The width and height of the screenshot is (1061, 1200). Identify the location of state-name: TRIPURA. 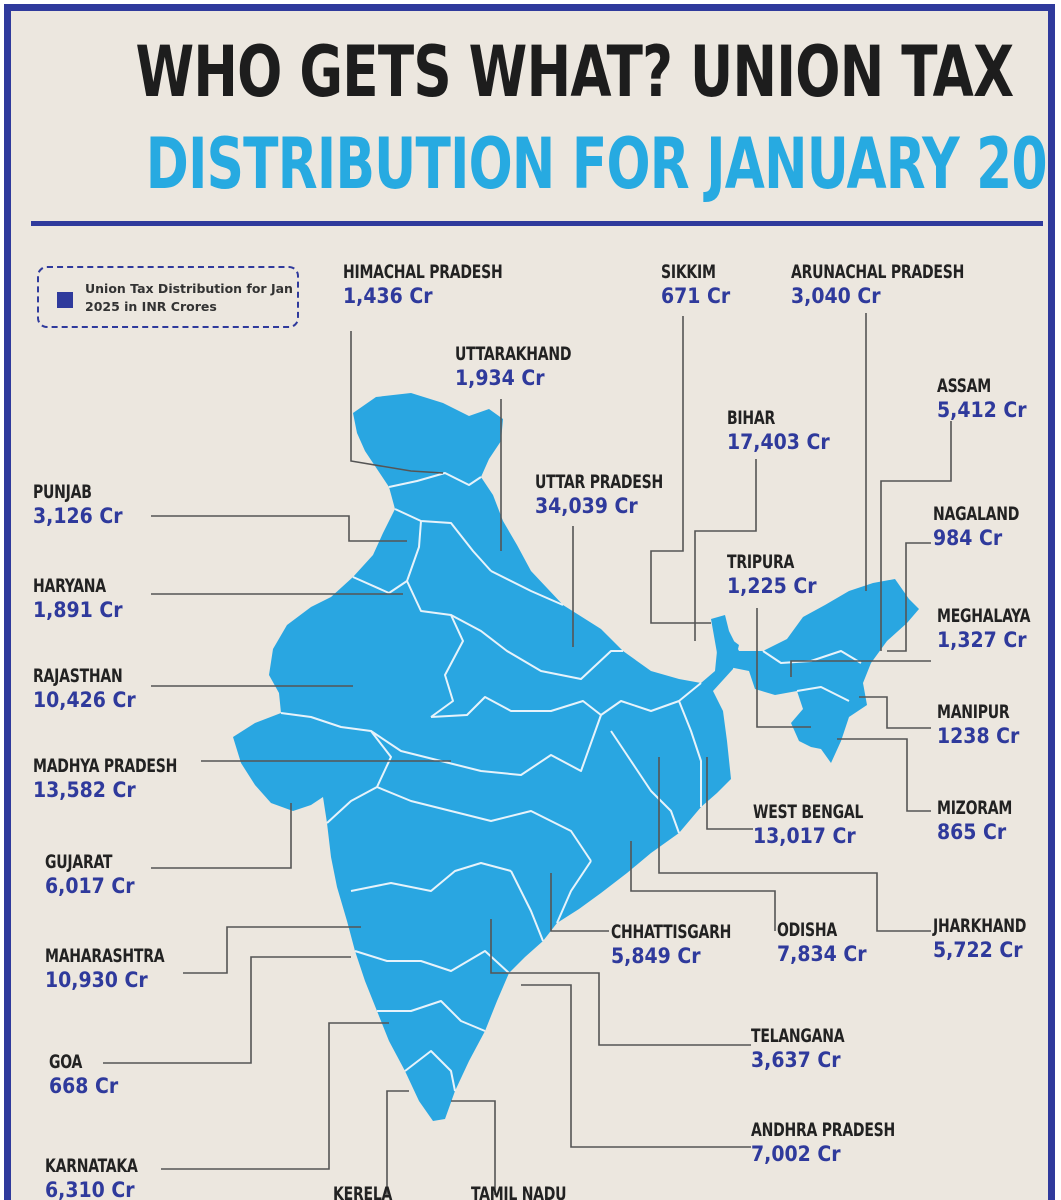
(761, 562).